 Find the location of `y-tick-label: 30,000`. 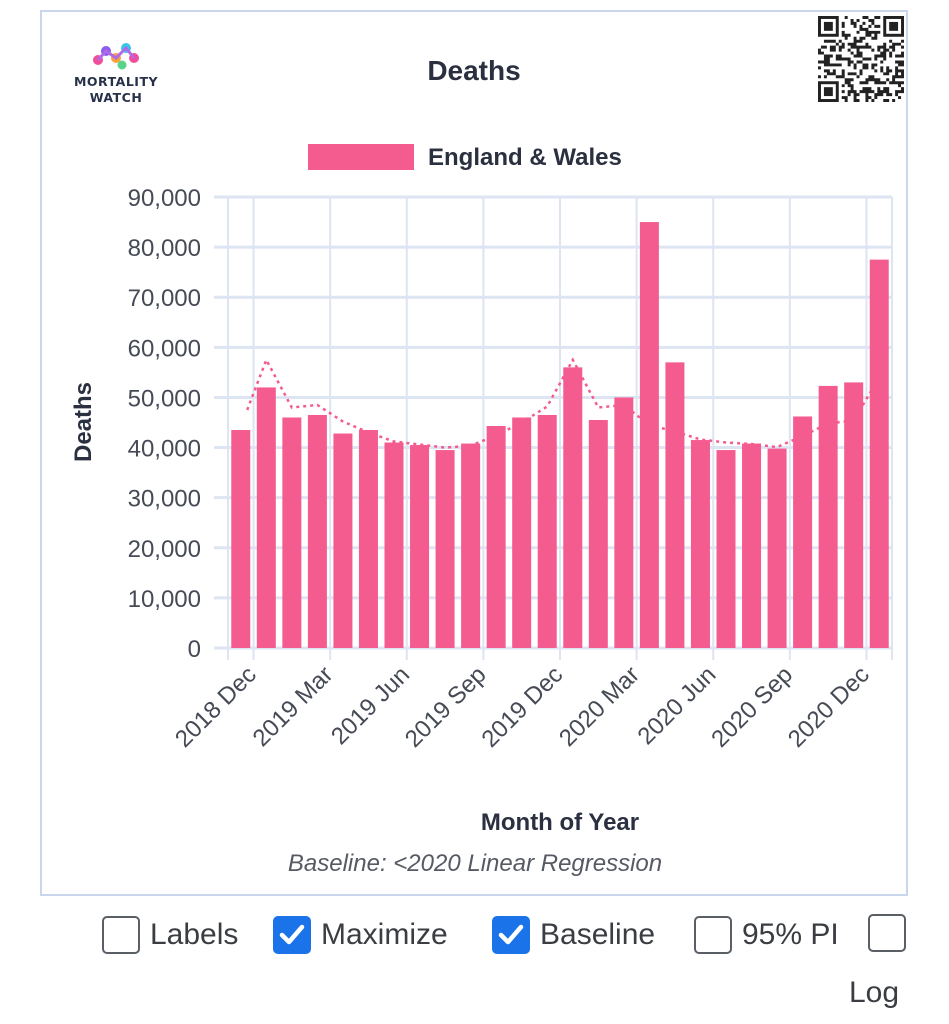

y-tick-label: 30,000 is located at coordinates (164, 499).